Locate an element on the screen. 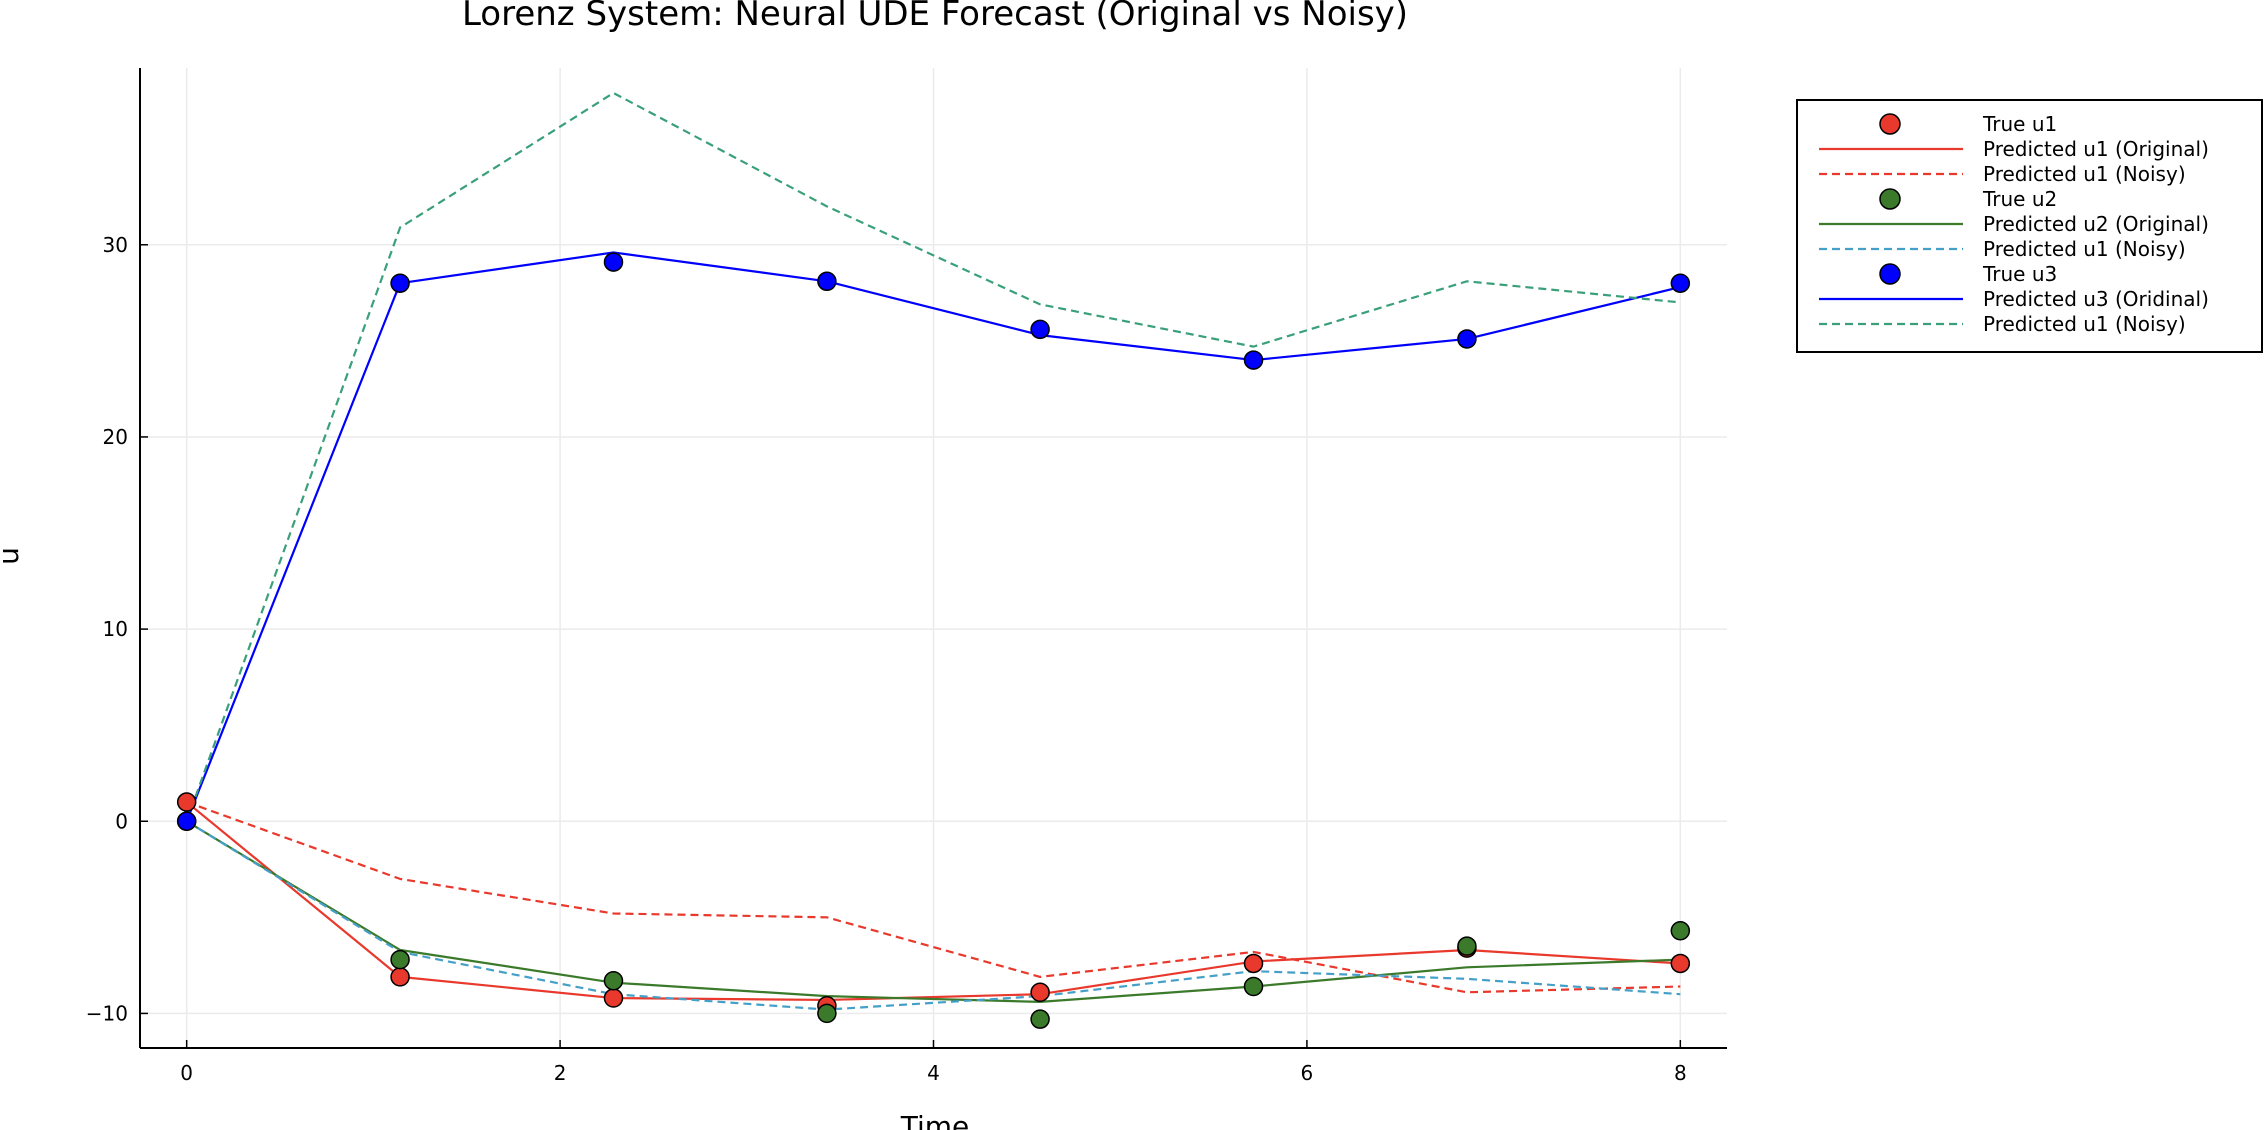 The width and height of the screenshot is (2266, 1130). legend-label: True u3 is located at coordinates (2019, 274).